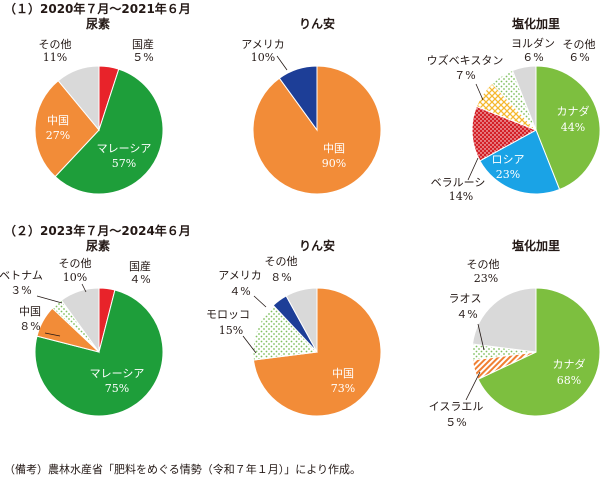 The width and height of the screenshot is (602, 480). What do you see at coordinates (569, 380) in the screenshot?
I see `slice-value: 68%` at bounding box center [569, 380].